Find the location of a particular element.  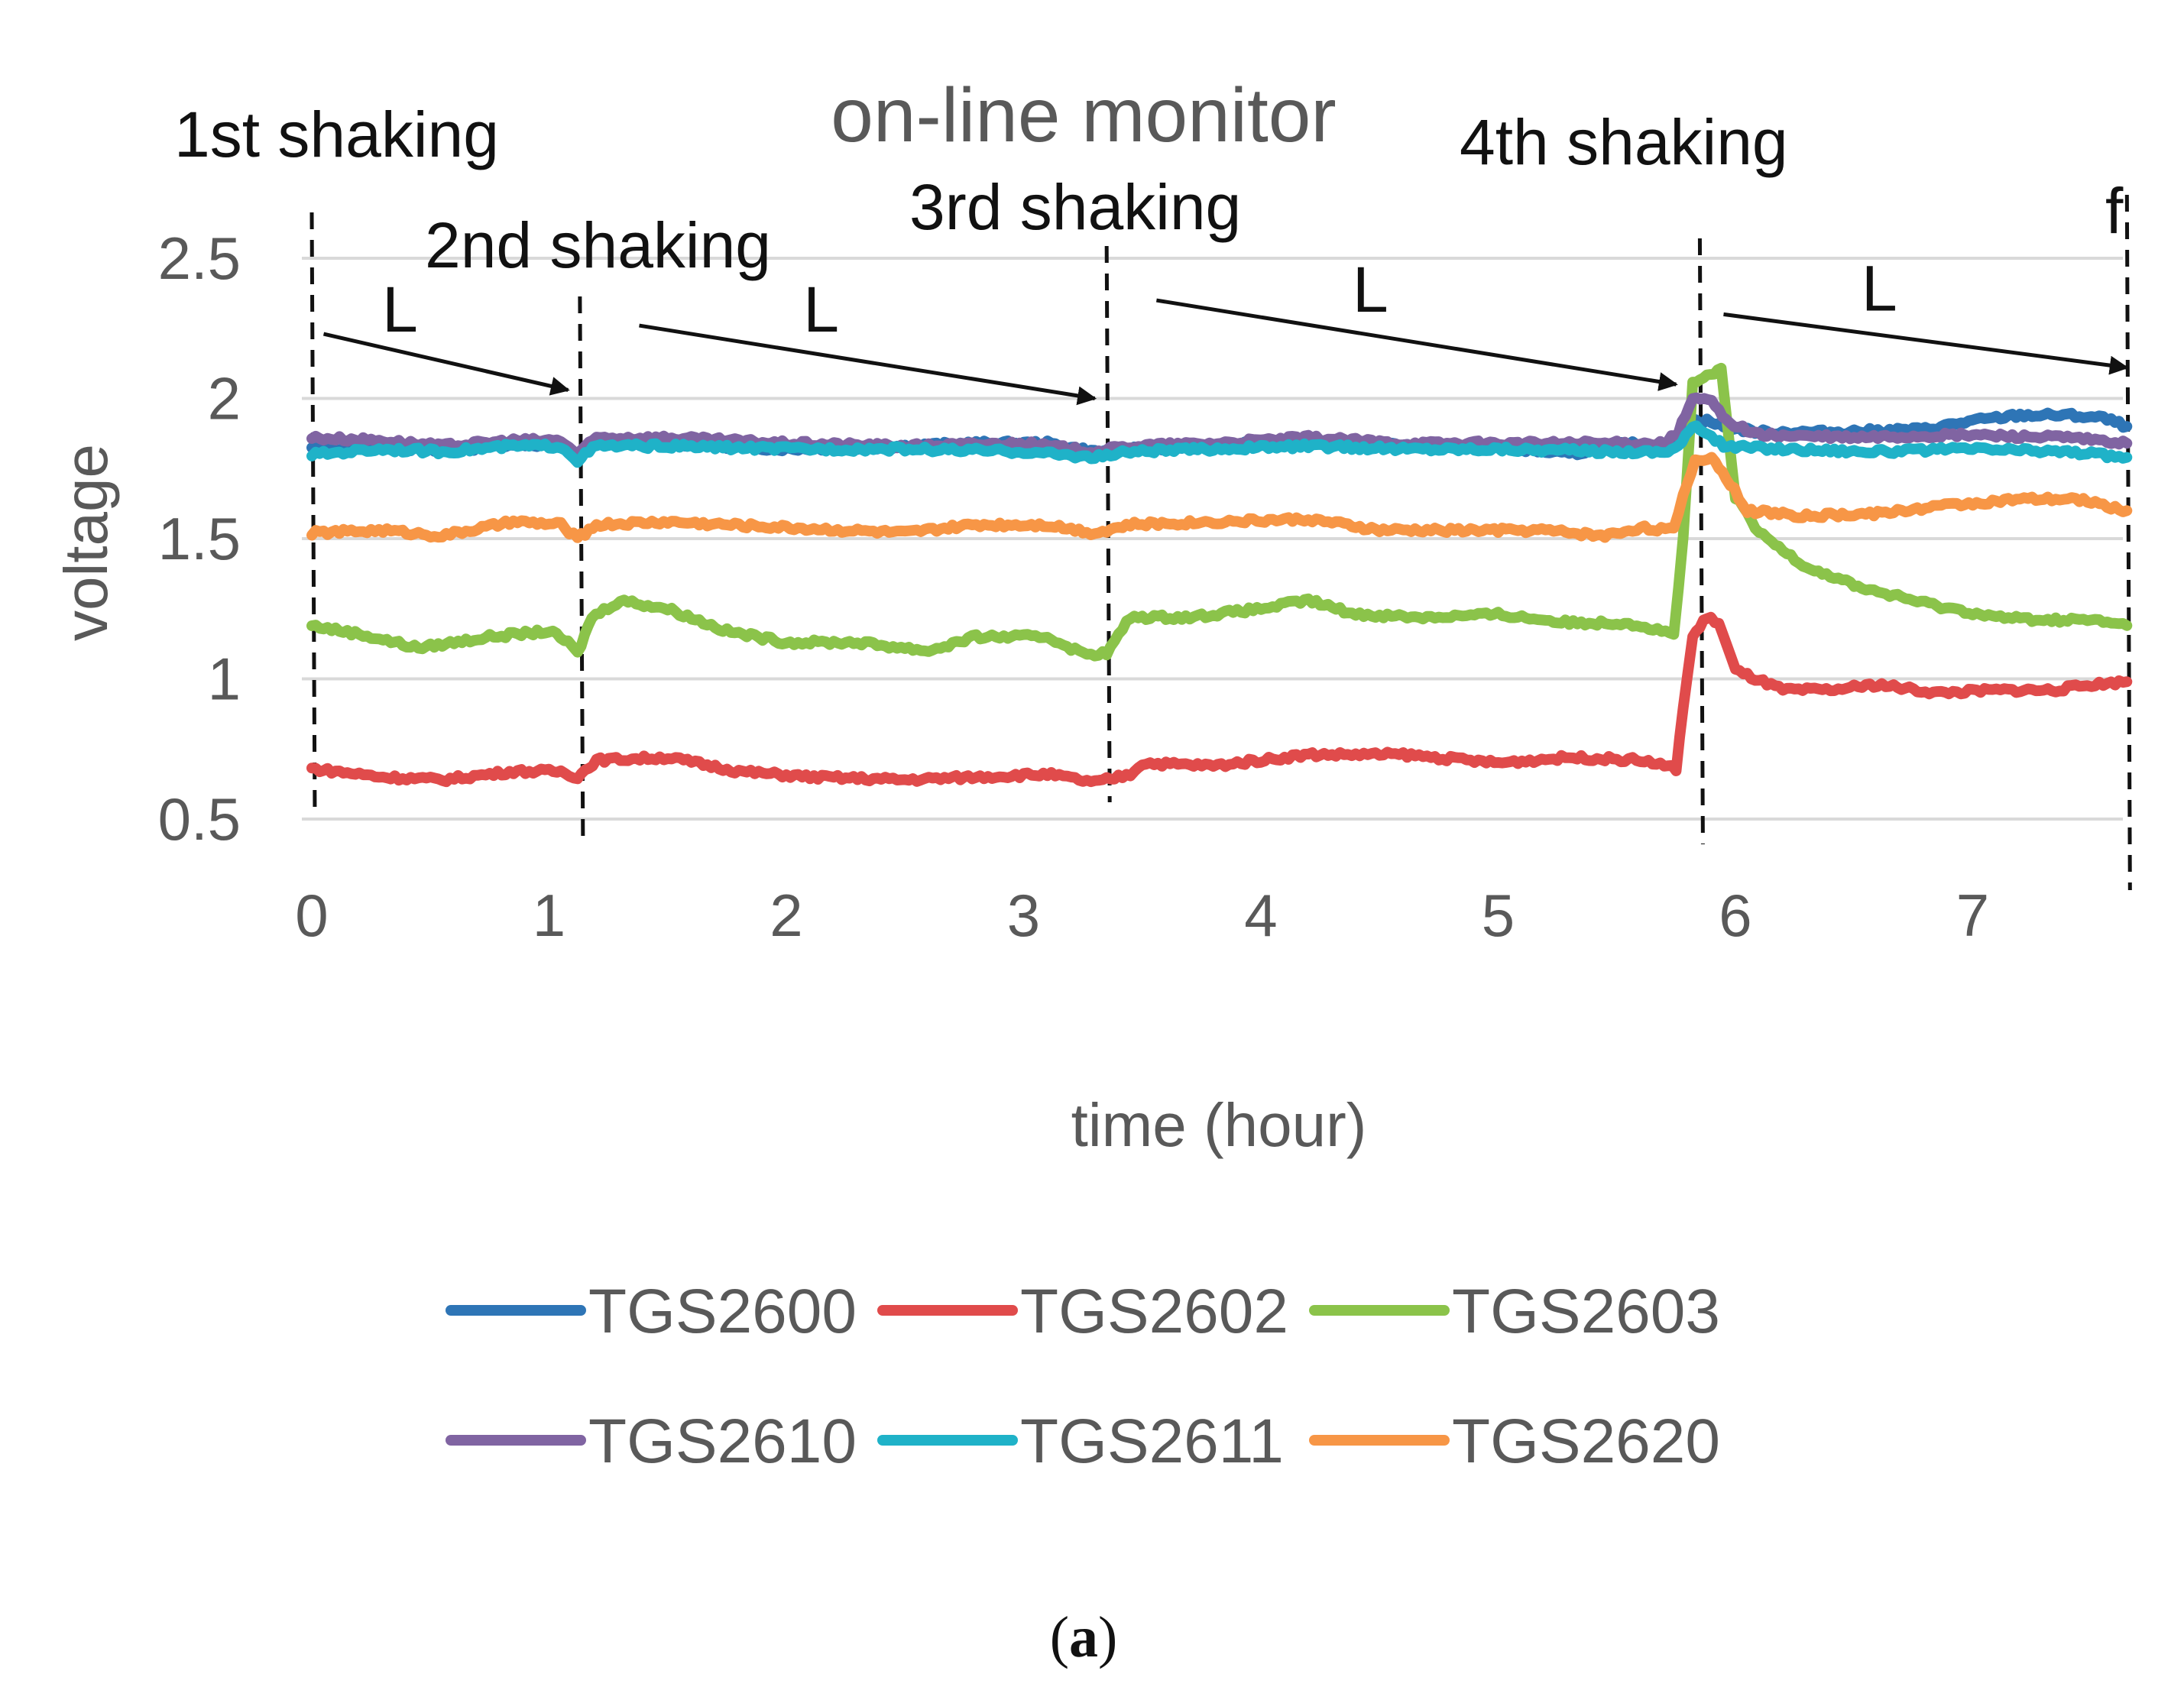

shaking-label-1: 1st shaking is located at coordinates (336, 134).